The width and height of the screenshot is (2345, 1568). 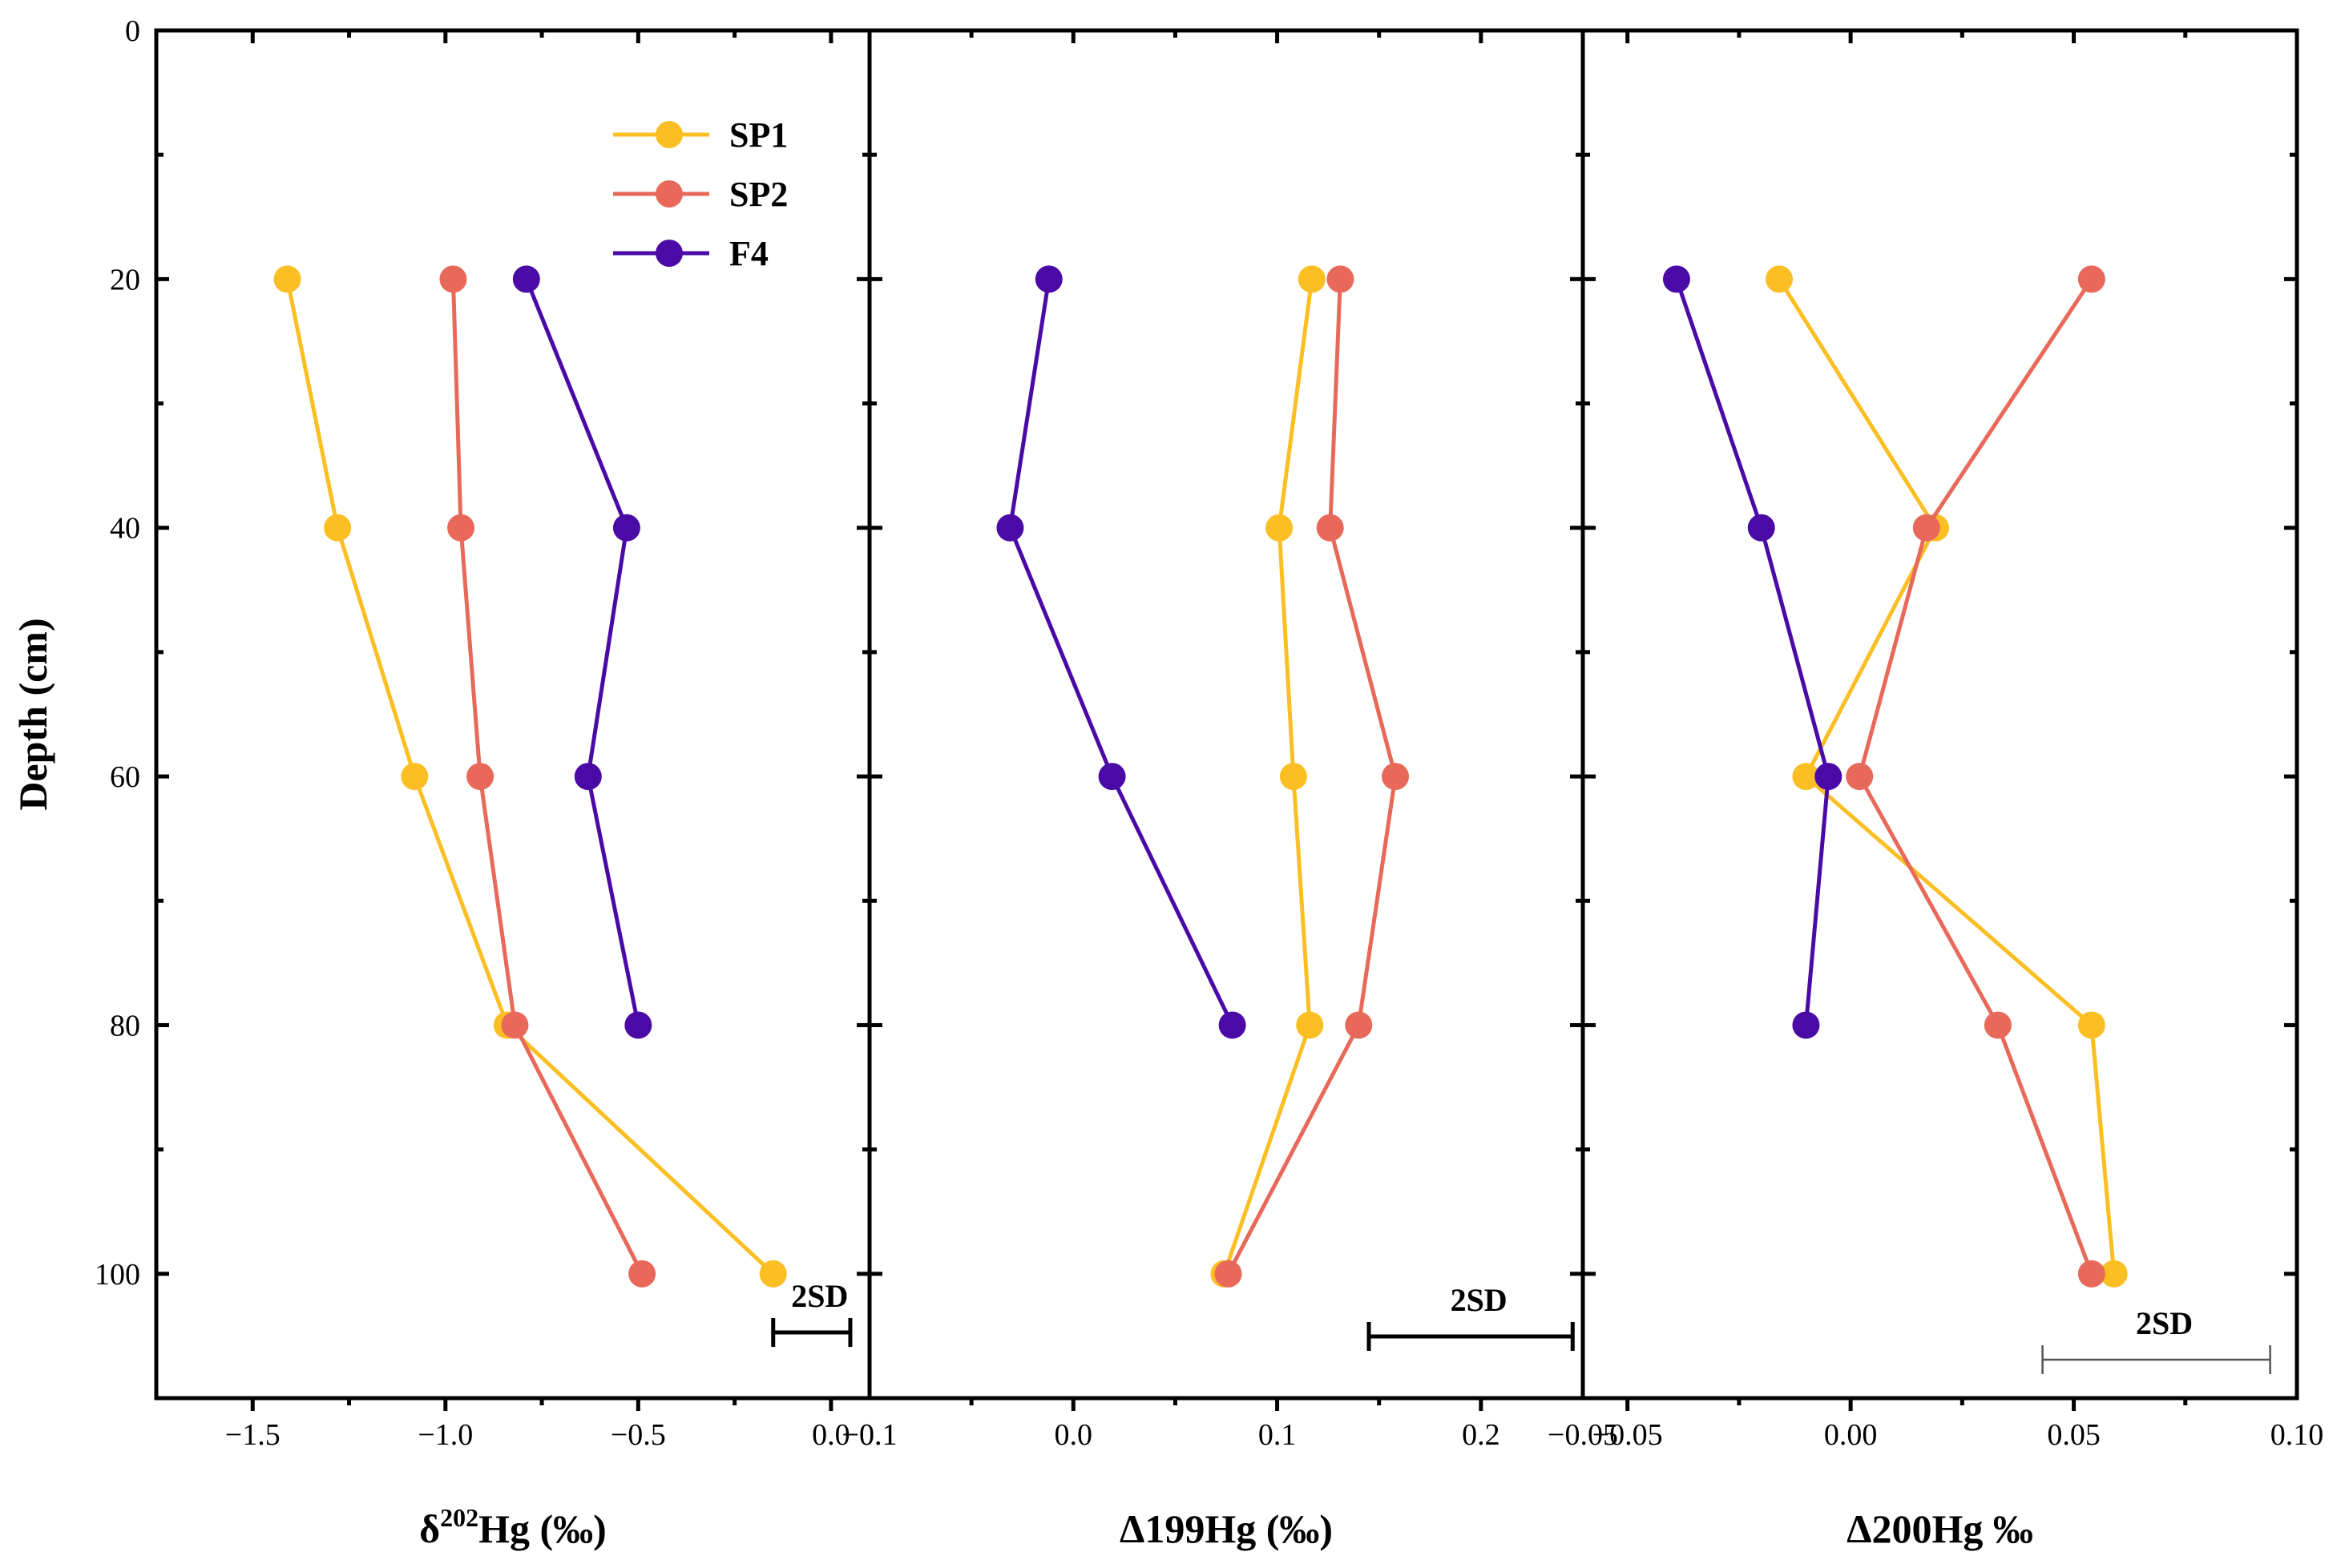 What do you see at coordinates (749, 253) in the screenshot?
I see `legend-label-f4: F4` at bounding box center [749, 253].